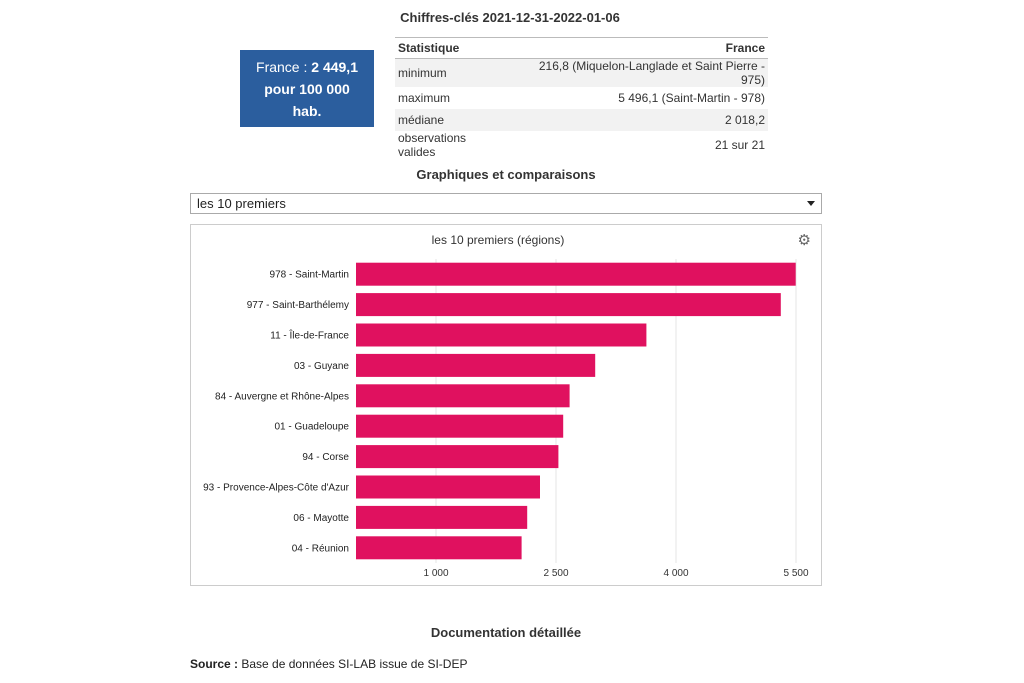 The height and width of the screenshot is (683, 1024). Describe the element at coordinates (214, 664) in the screenshot. I see `source-label: Source :` at that location.